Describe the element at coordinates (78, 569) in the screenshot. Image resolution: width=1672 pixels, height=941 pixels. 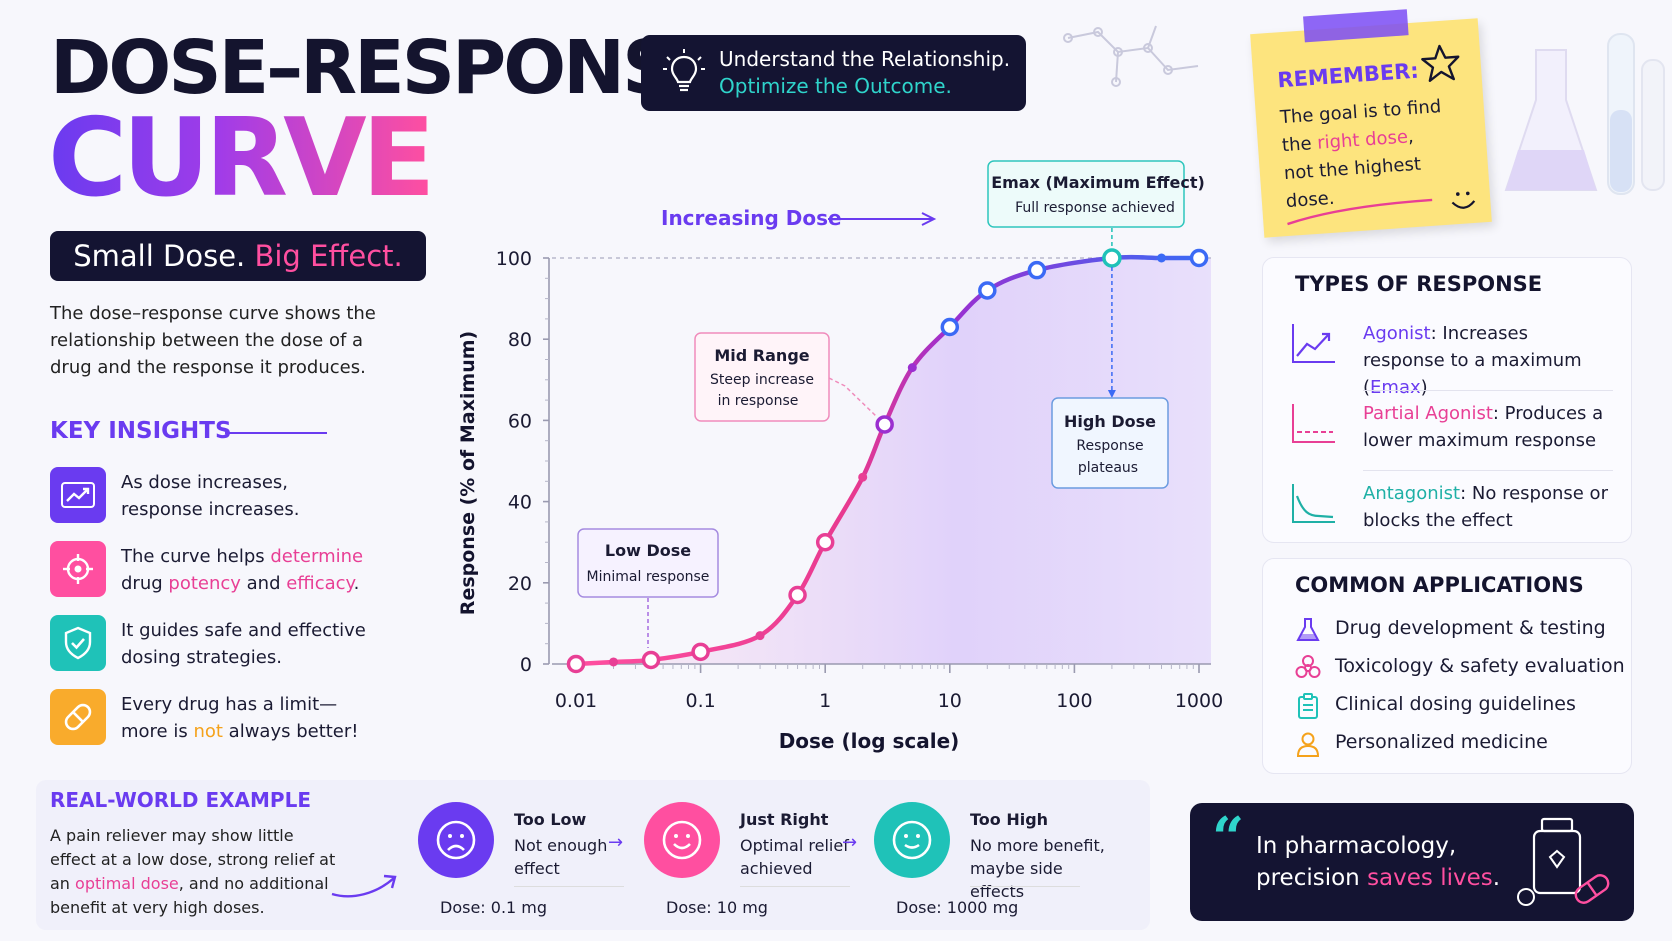
I see `target-icon` at that location.